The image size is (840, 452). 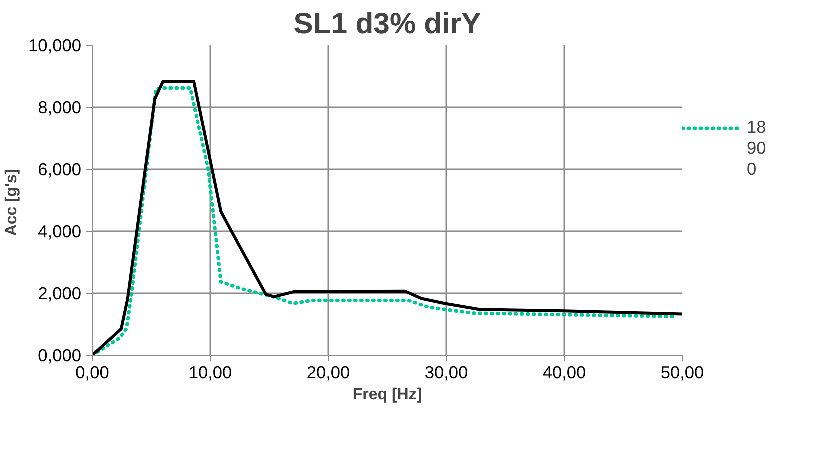 What do you see at coordinates (60, 356) in the screenshot?
I see `y-tick-label: 0,000` at bounding box center [60, 356].